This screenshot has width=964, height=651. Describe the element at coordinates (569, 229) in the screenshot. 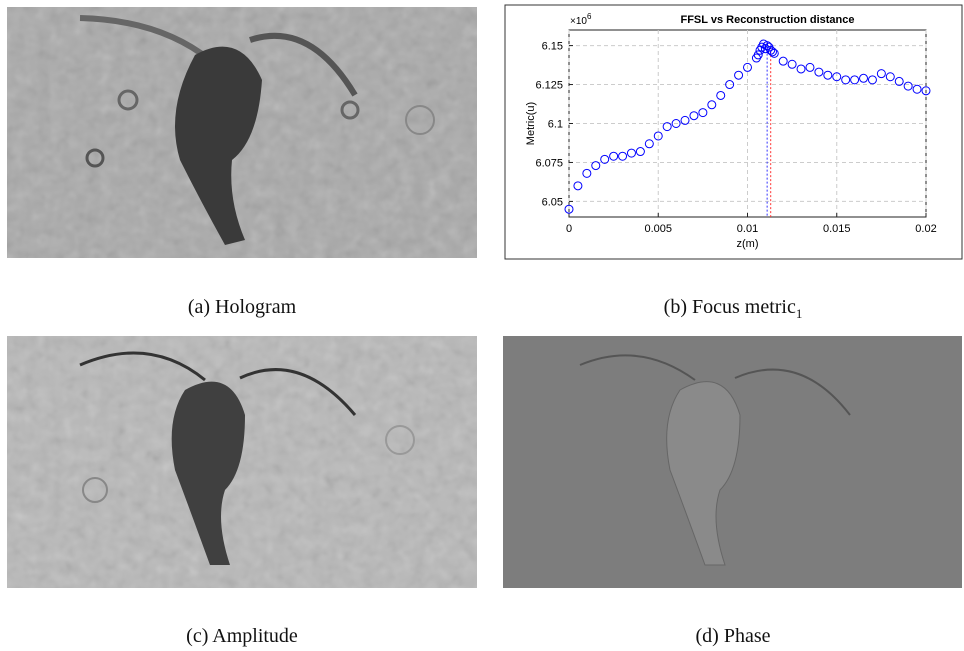

I see `x-tick-label: 0` at that location.